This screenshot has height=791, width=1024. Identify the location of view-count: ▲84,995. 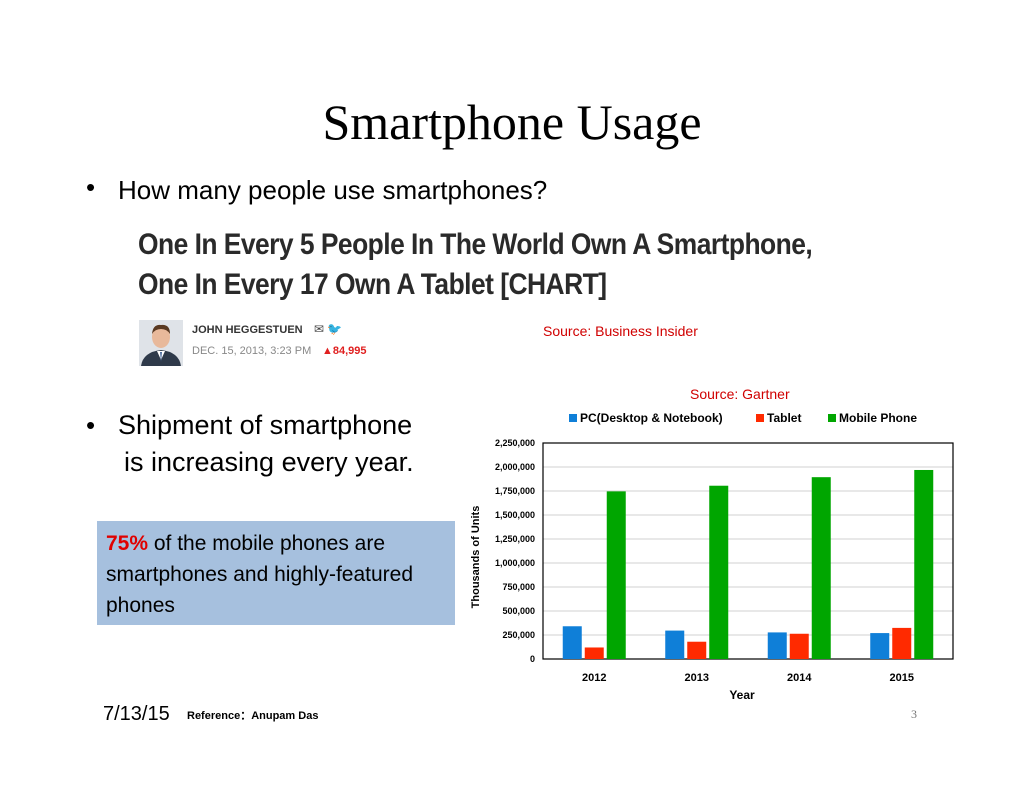
(344, 351).